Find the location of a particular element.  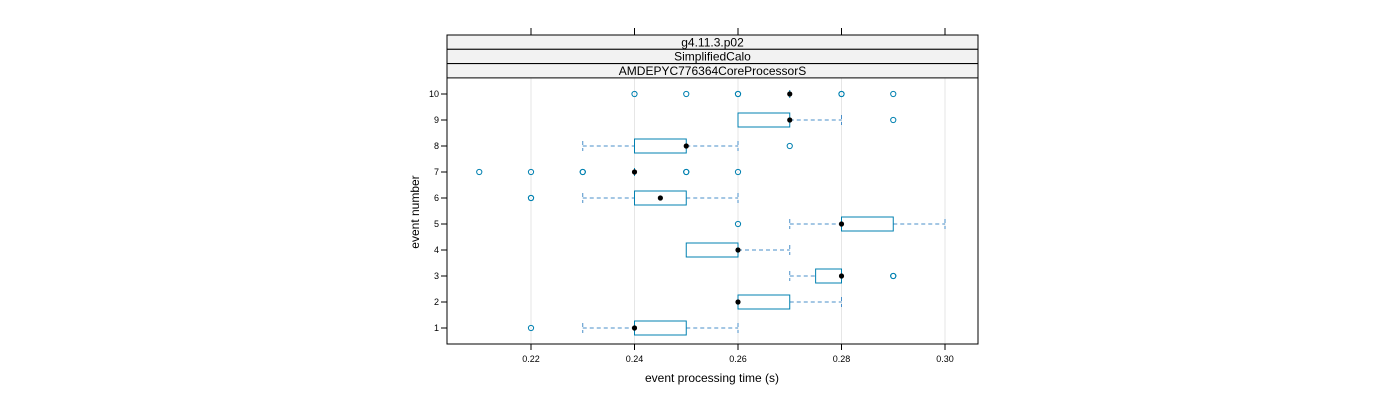

x-axis: 0.22 0.24 0.26 0.28 0.30 is located at coordinates (738, 354).